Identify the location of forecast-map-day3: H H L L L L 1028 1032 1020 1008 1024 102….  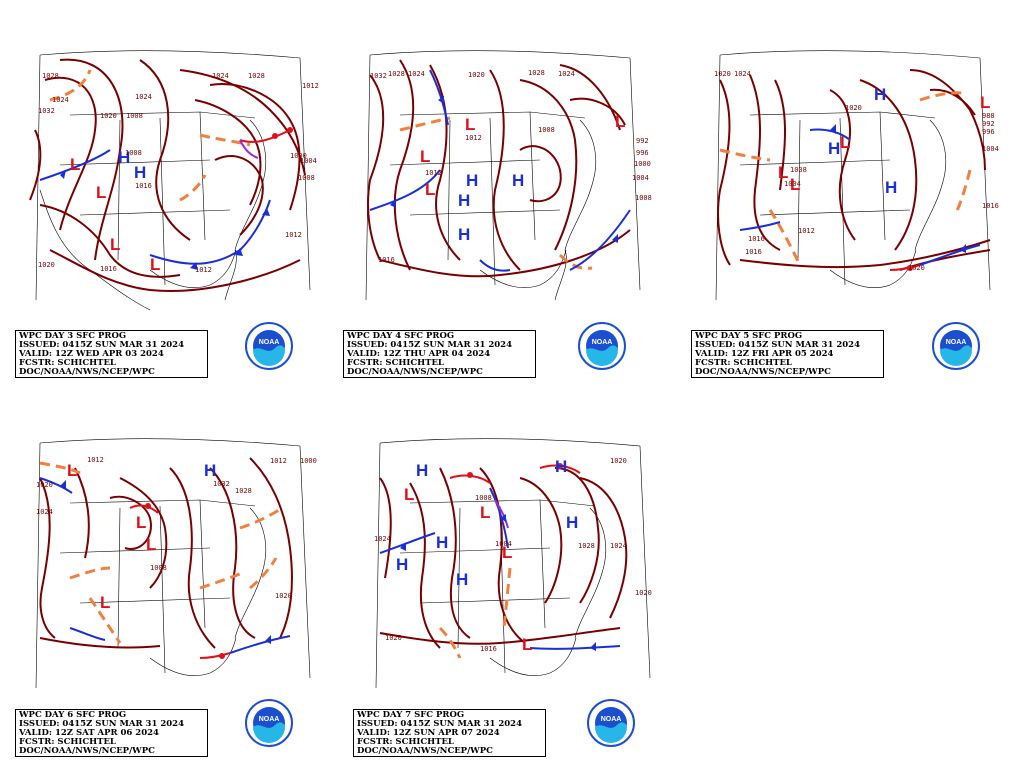
(174, 180).